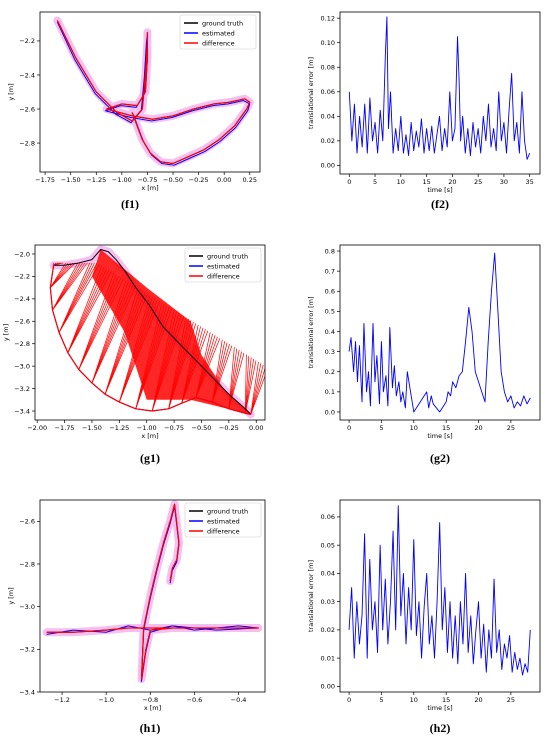  I want to click on y-tick-label: 0.00, so click(328, 687).